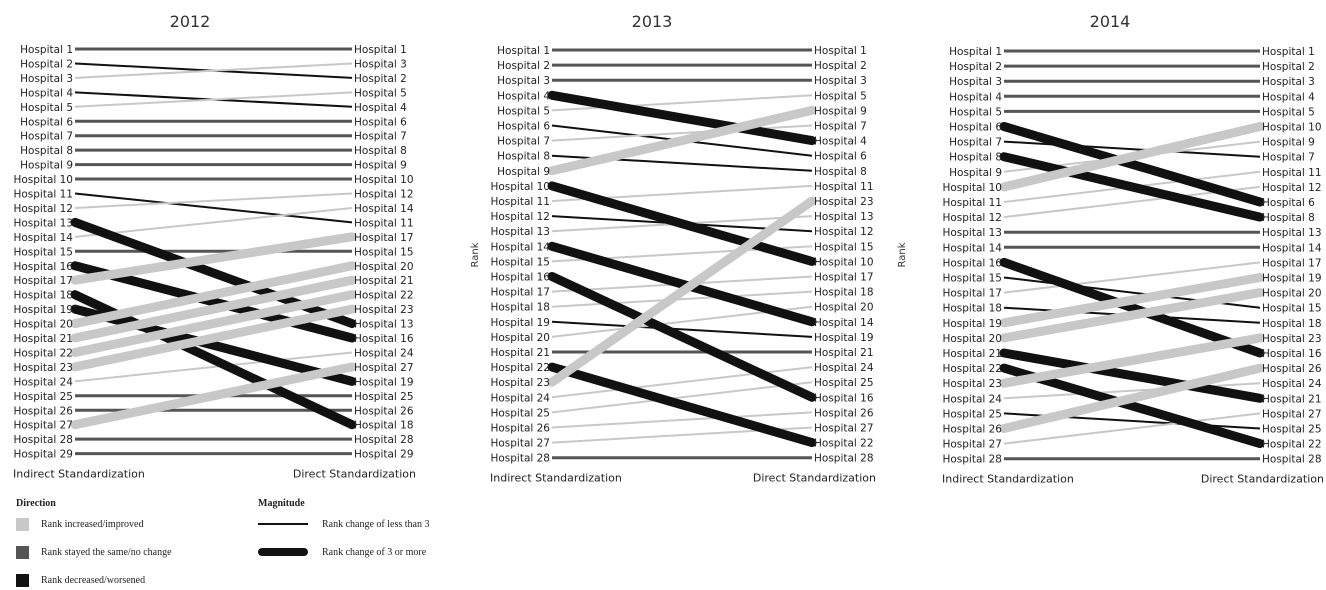  What do you see at coordinates (283, 524) in the screenshot?
I see `thin-line-sample` at bounding box center [283, 524].